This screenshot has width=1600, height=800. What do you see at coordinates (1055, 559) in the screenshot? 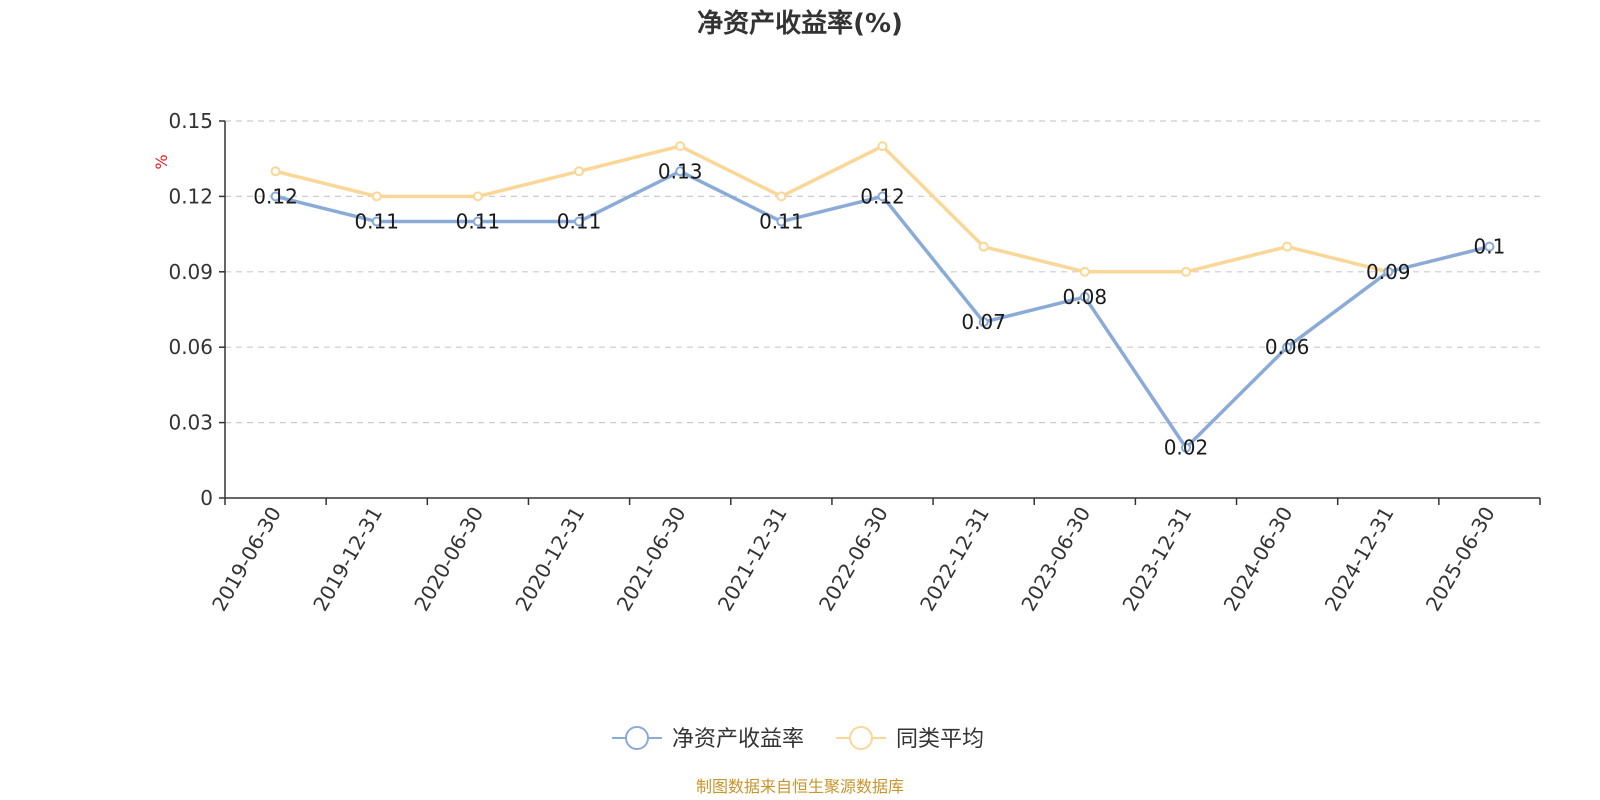
I see `x-tick-label: 2023-06-30` at bounding box center [1055, 559].